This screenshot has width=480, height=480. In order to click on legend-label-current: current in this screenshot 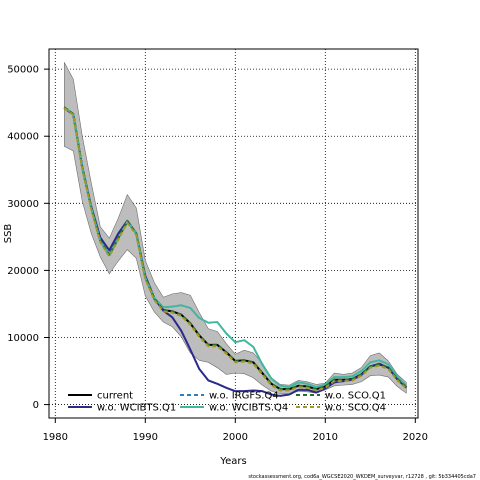, I will do `click(115, 396)`.